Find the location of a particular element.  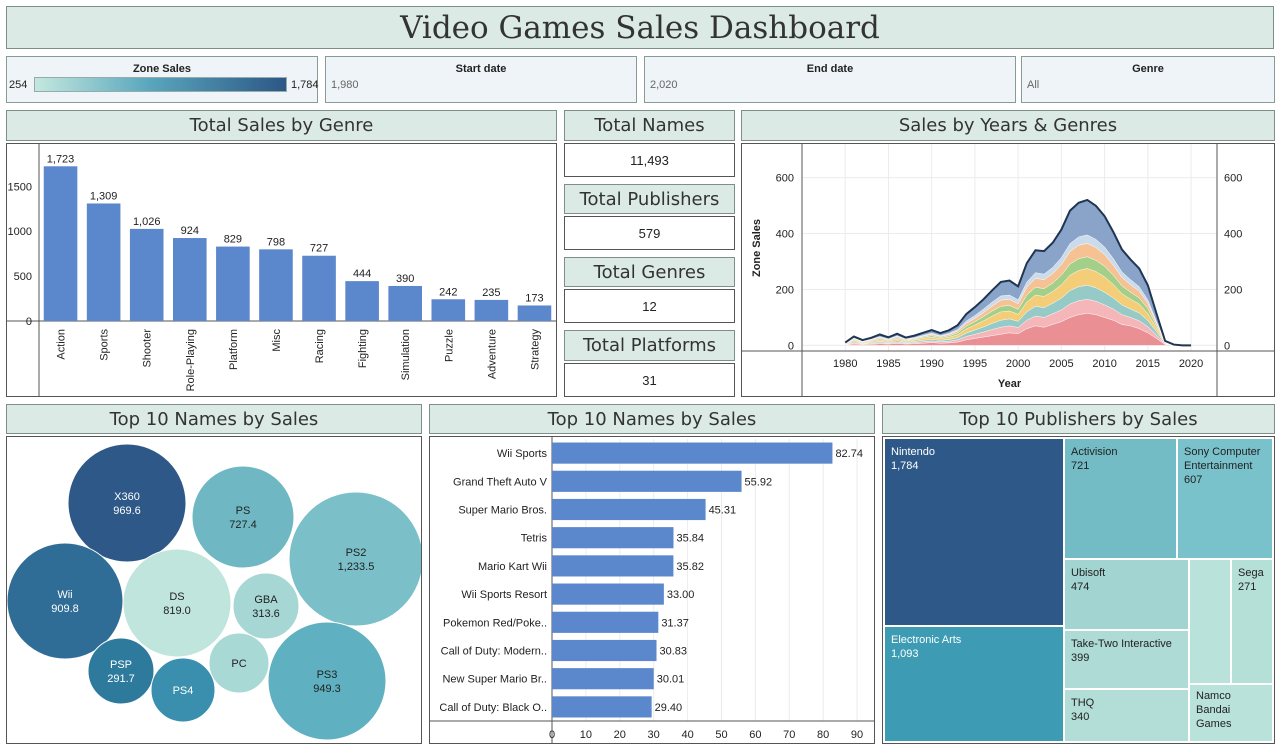

names-xtick-label: 10 is located at coordinates (586, 735).